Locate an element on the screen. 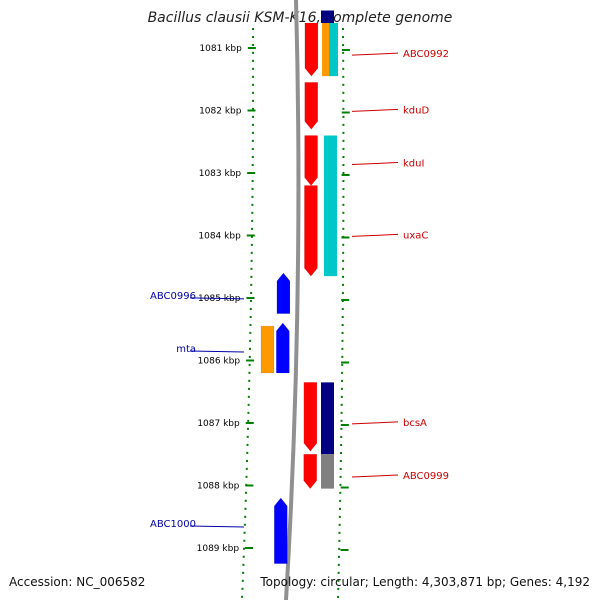 This screenshot has height=600, width=600. backbone-line is located at coordinates (292, 300).